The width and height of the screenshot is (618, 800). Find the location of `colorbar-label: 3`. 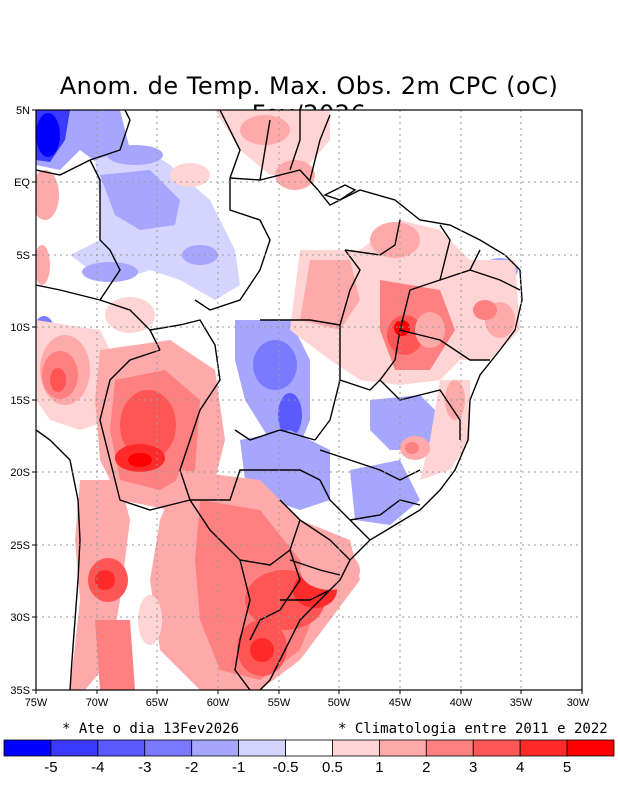

colorbar-label: 3 is located at coordinates (473, 767).